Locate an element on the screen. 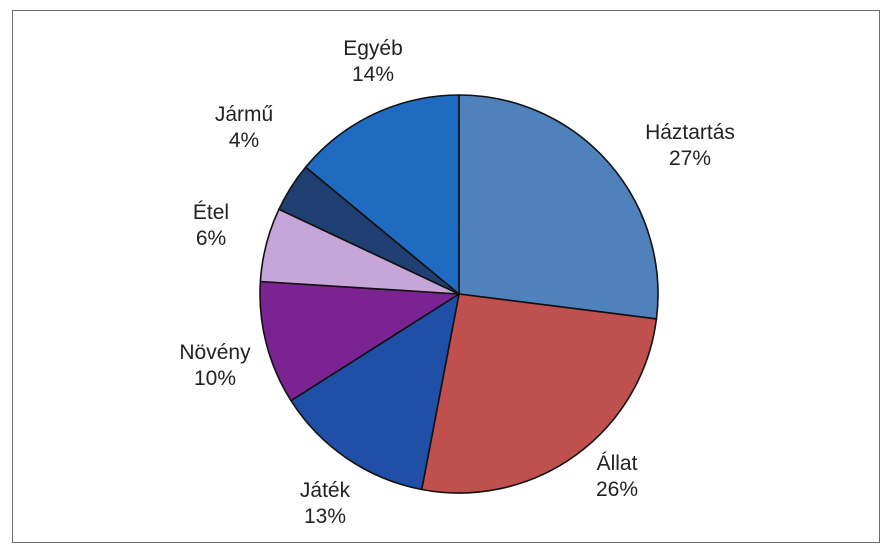 Image resolution: width=894 pixels, height=553 pixels. slice-label-egyeb: Egyéb 14% is located at coordinates (373, 61).